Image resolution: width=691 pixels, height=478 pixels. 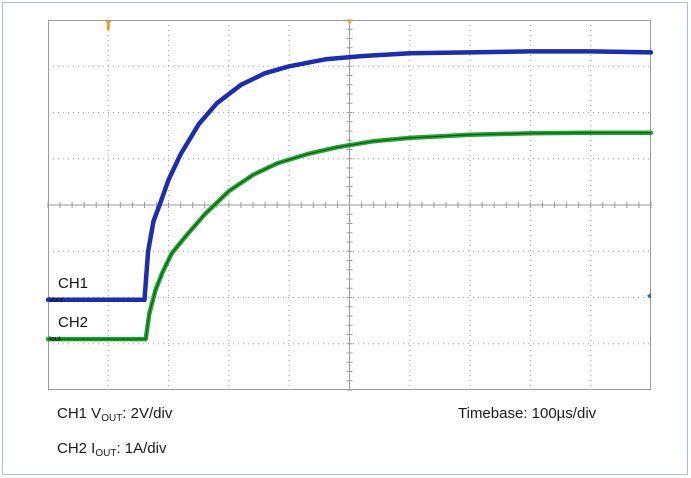 What do you see at coordinates (527, 413) in the screenshot?
I see `timebase-caption: Timebase: 100µs/div` at bounding box center [527, 413].